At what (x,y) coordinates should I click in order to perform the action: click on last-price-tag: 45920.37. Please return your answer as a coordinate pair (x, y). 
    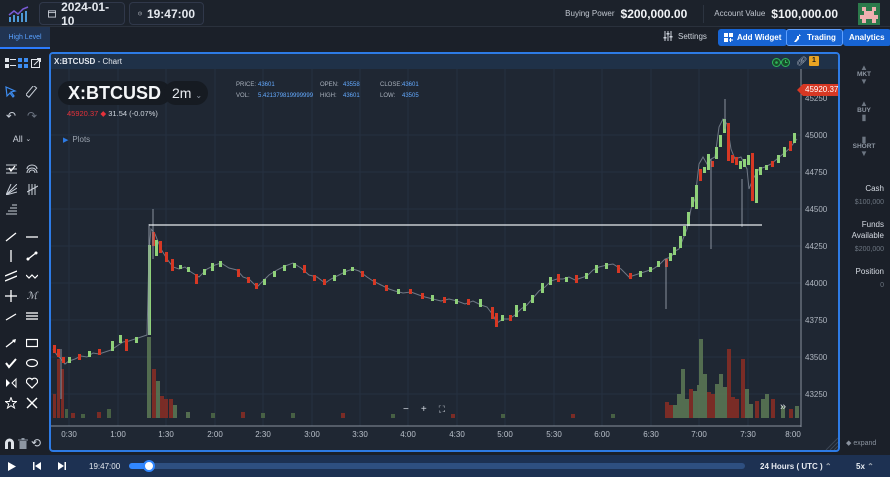
    Looking at the image, I should click on (817, 90).